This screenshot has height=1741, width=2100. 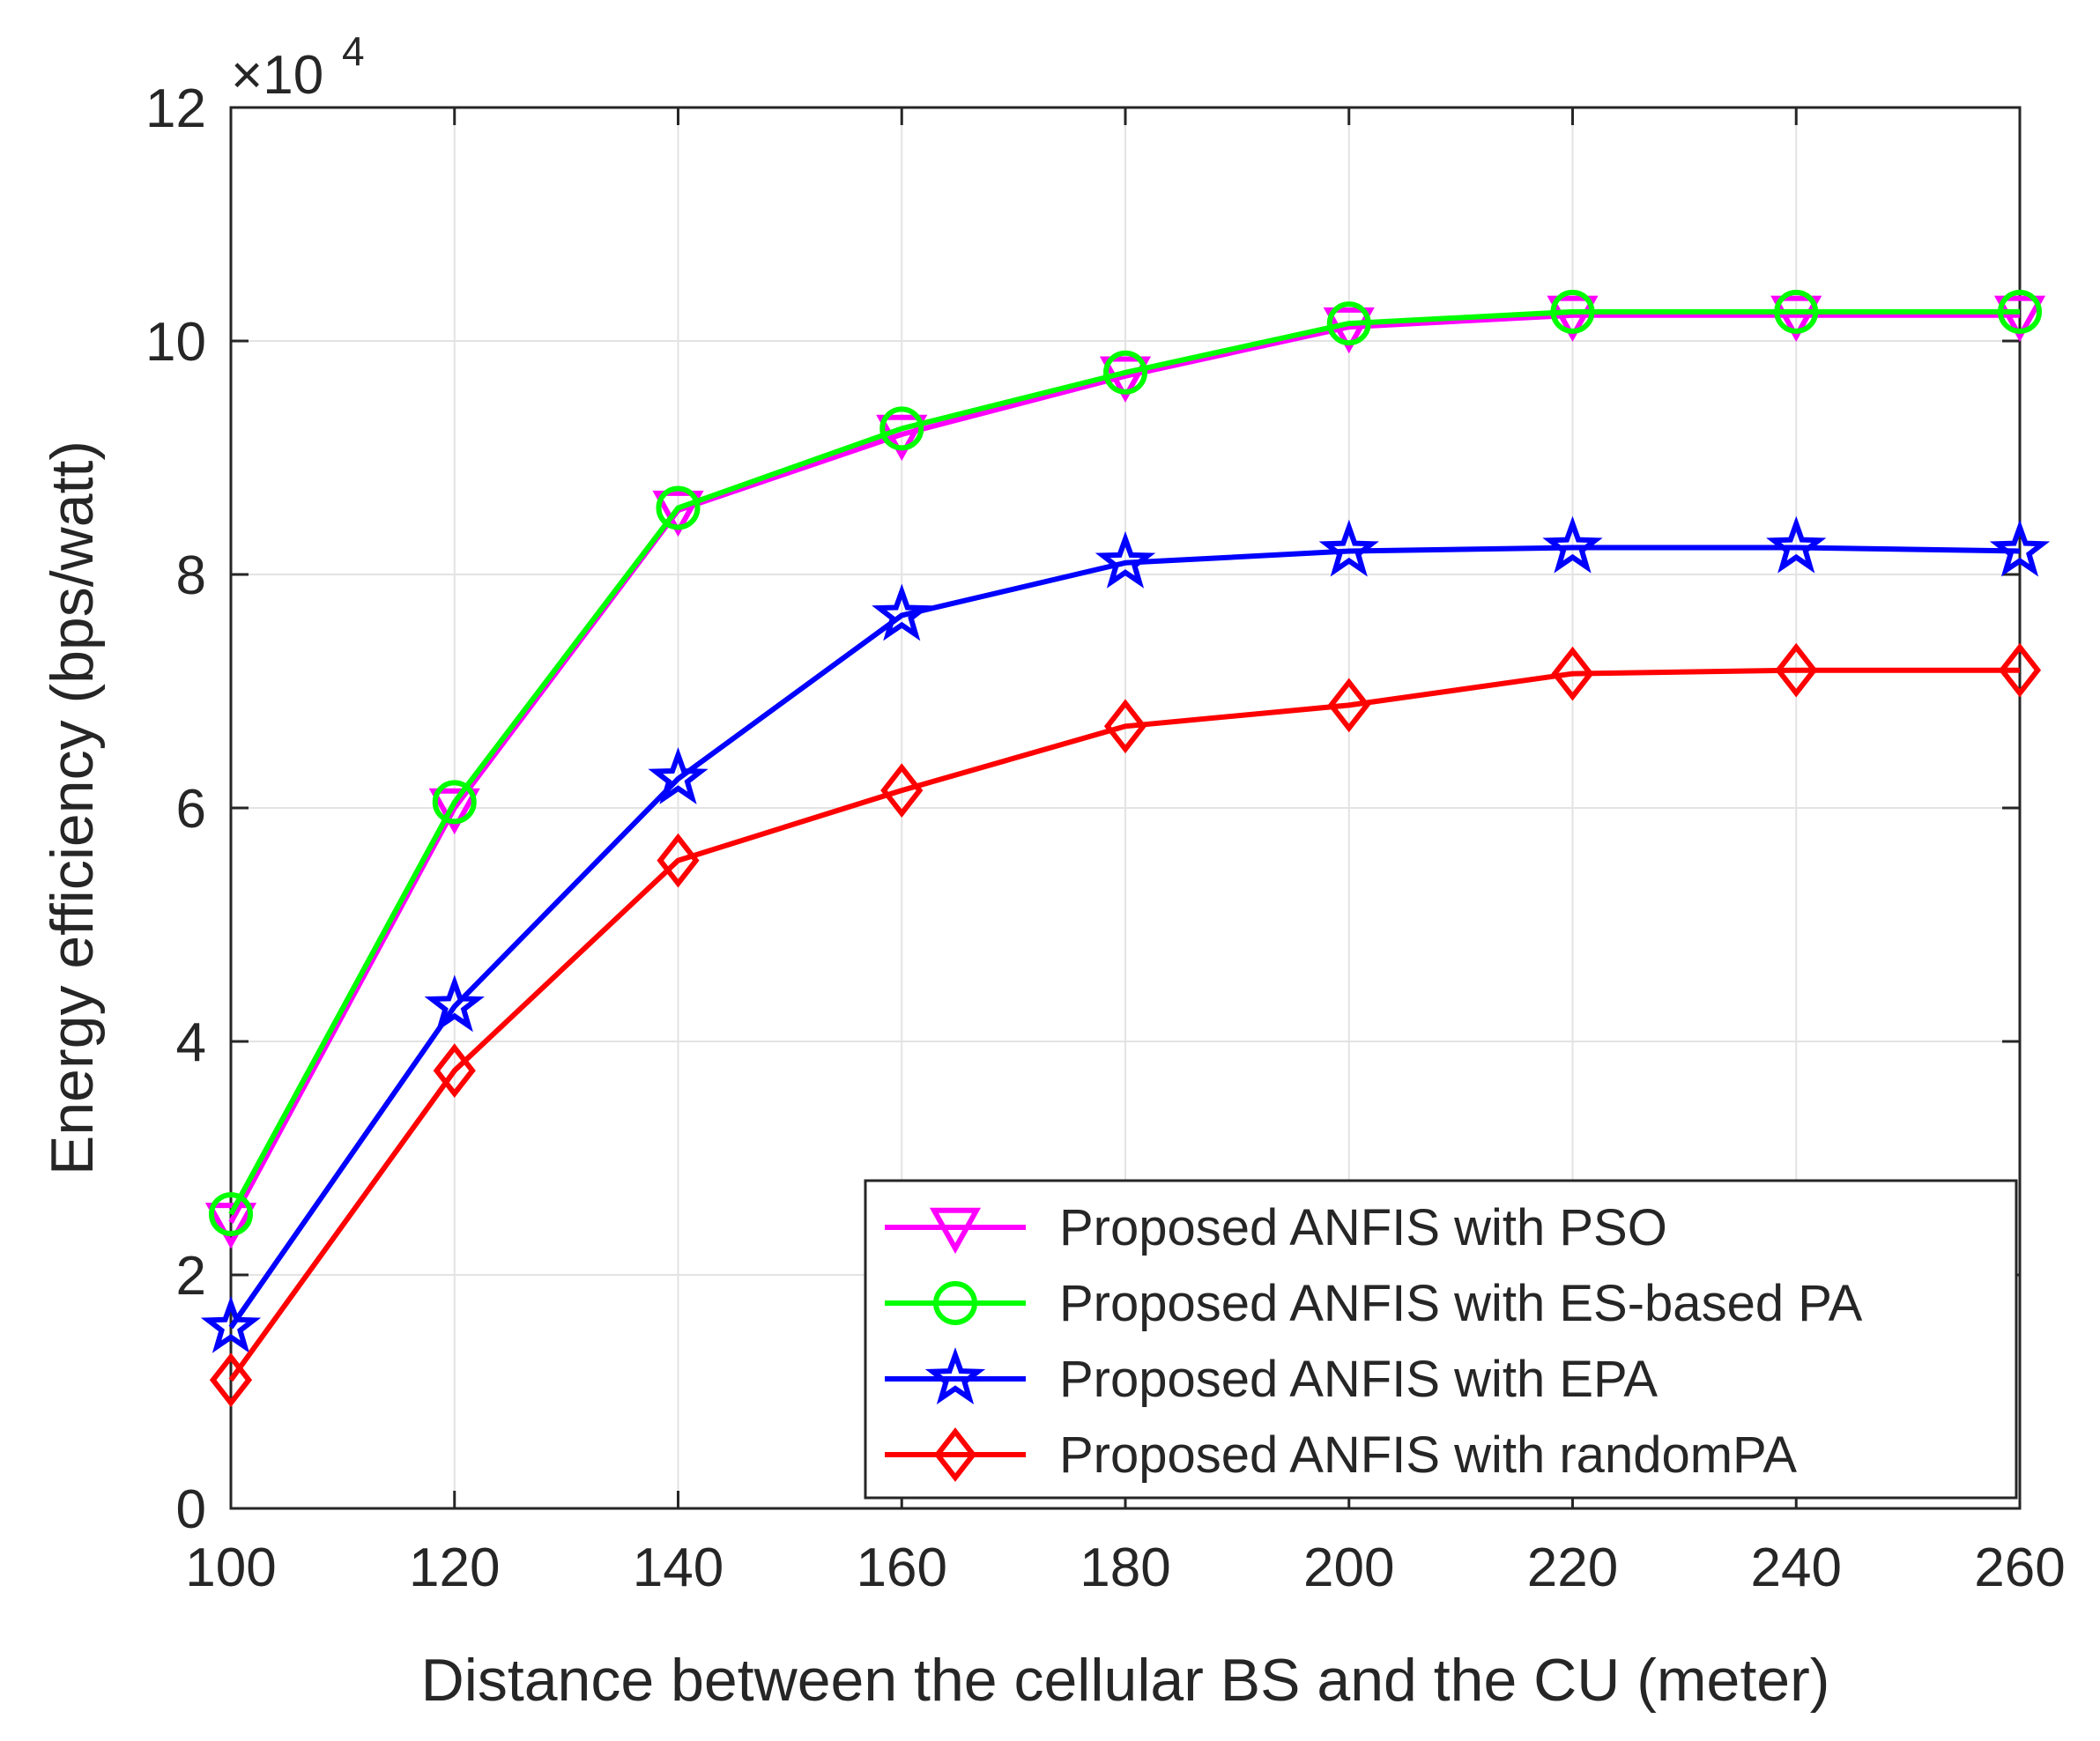 I want to click on x-tick-label: 240, so click(x=1797, y=1567).